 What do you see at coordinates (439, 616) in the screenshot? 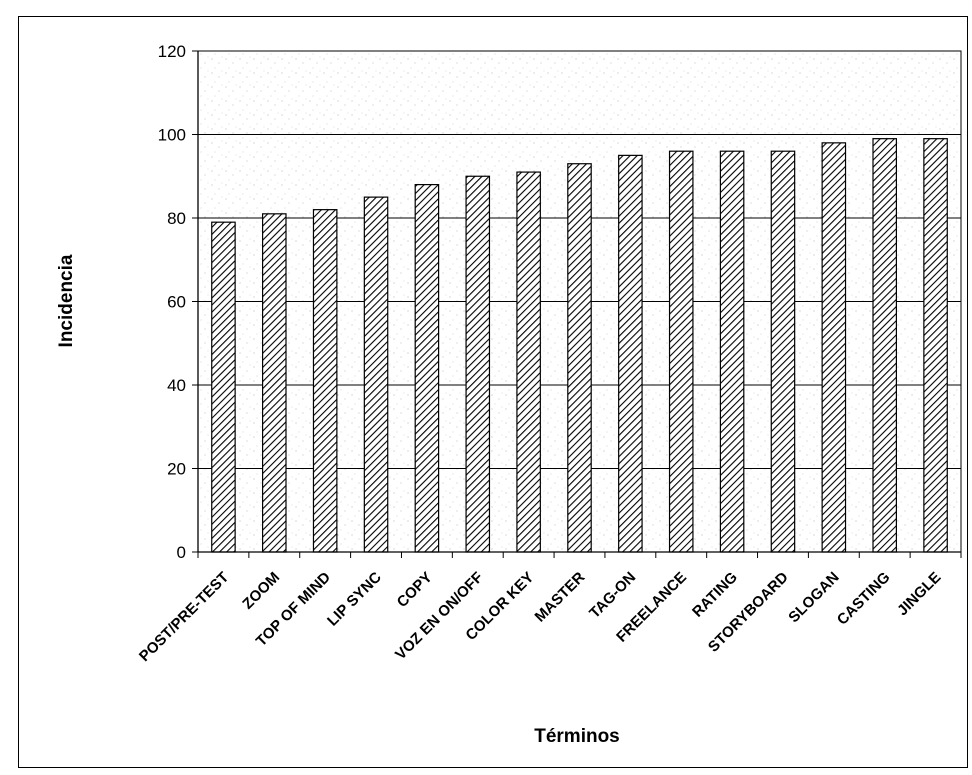
I see `x-tick-label: VOZ EN ON/OFF` at bounding box center [439, 616].